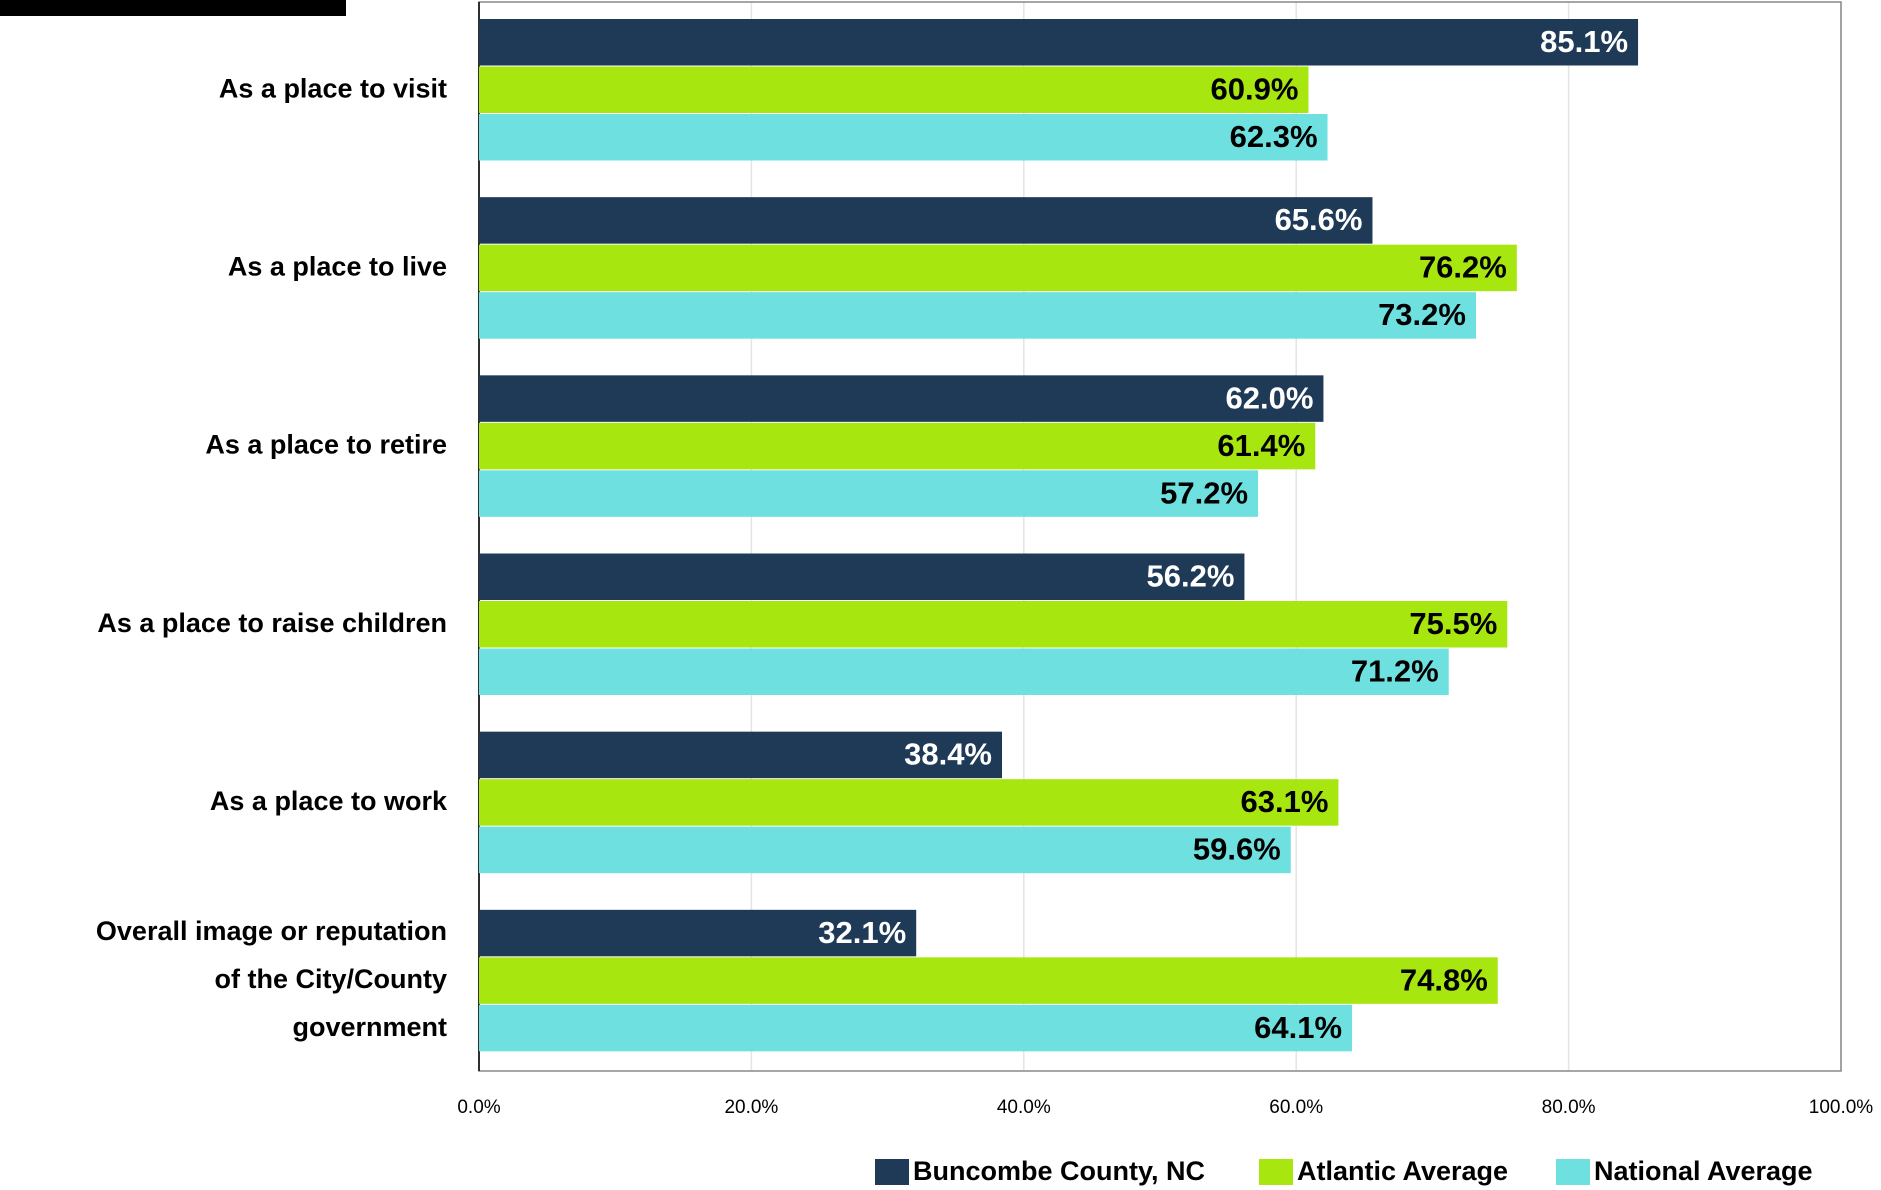 Image resolution: width=1881 pixels, height=1190 pixels. I want to click on legend-label: Buncombe County, NC, so click(1059, 1171).